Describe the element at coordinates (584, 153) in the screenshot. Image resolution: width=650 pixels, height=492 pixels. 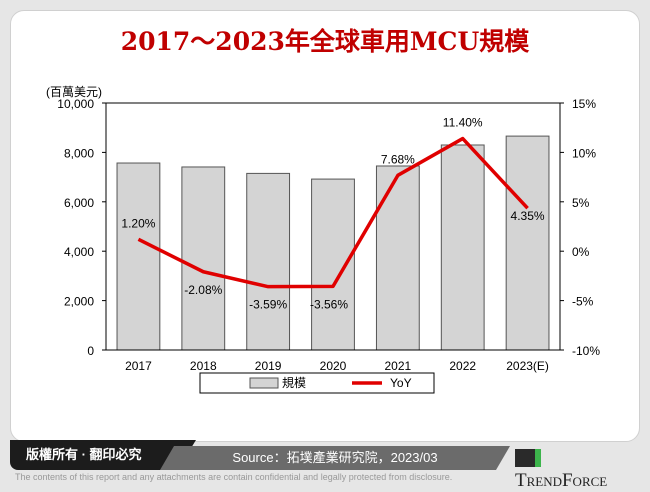
I see `y2-tick-label: 10%` at that location.